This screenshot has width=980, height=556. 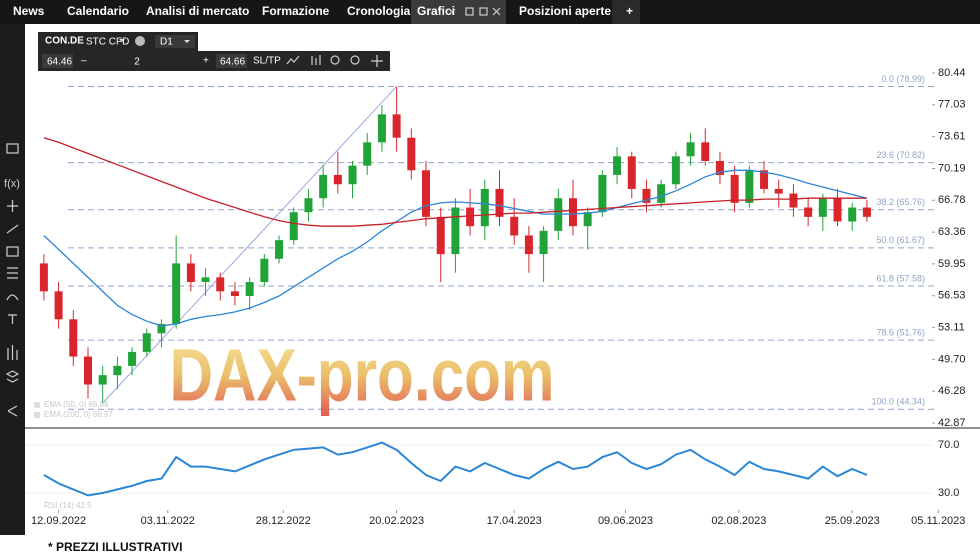 What do you see at coordinates (64, 41) in the screenshot?
I see `symbol: CON.DE` at bounding box center [64, 41].